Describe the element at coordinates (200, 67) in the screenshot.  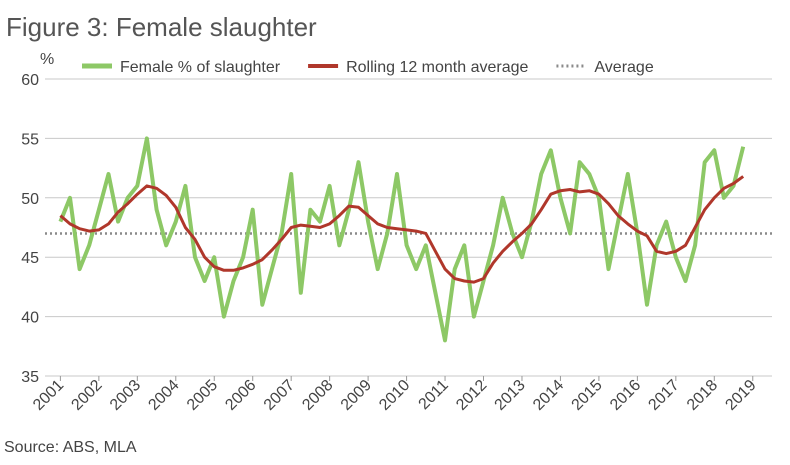
I see `legend-label: Female % of slaughter` at that location.